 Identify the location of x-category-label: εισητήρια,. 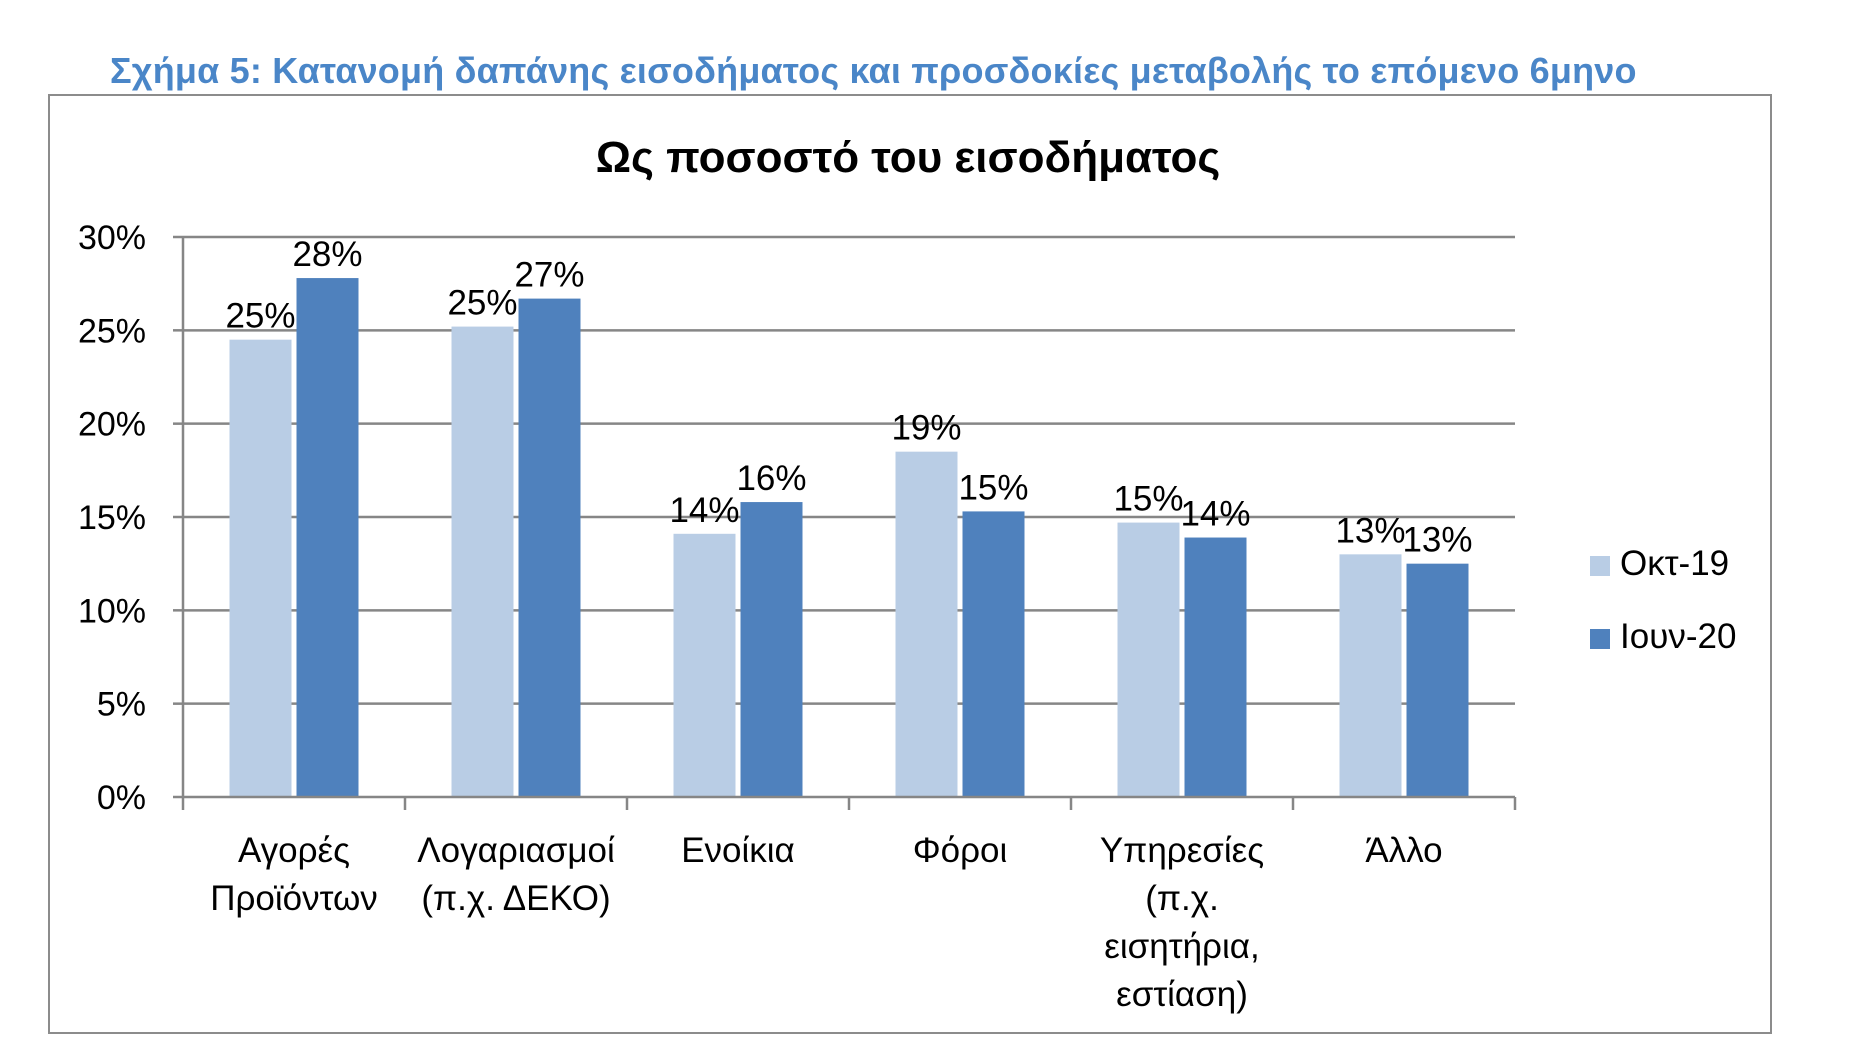
(1181, 946).